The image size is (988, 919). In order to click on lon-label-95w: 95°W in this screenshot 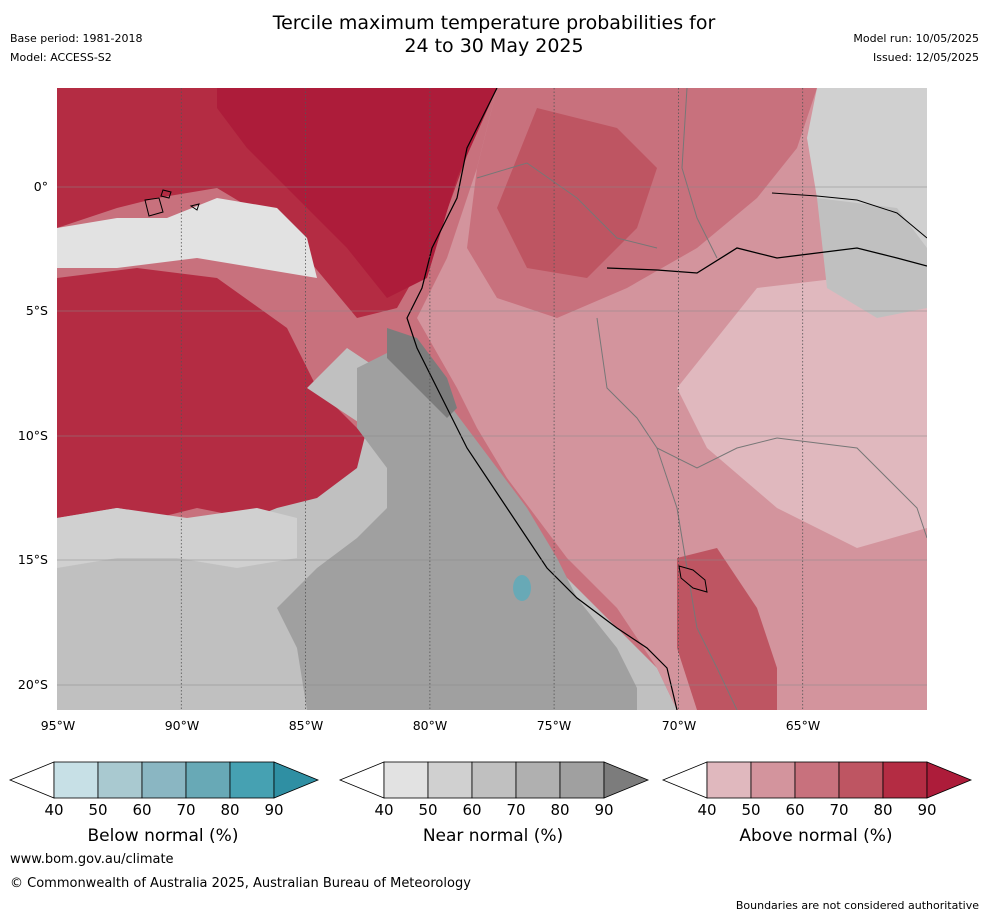, I will do `click(58, 725)`.